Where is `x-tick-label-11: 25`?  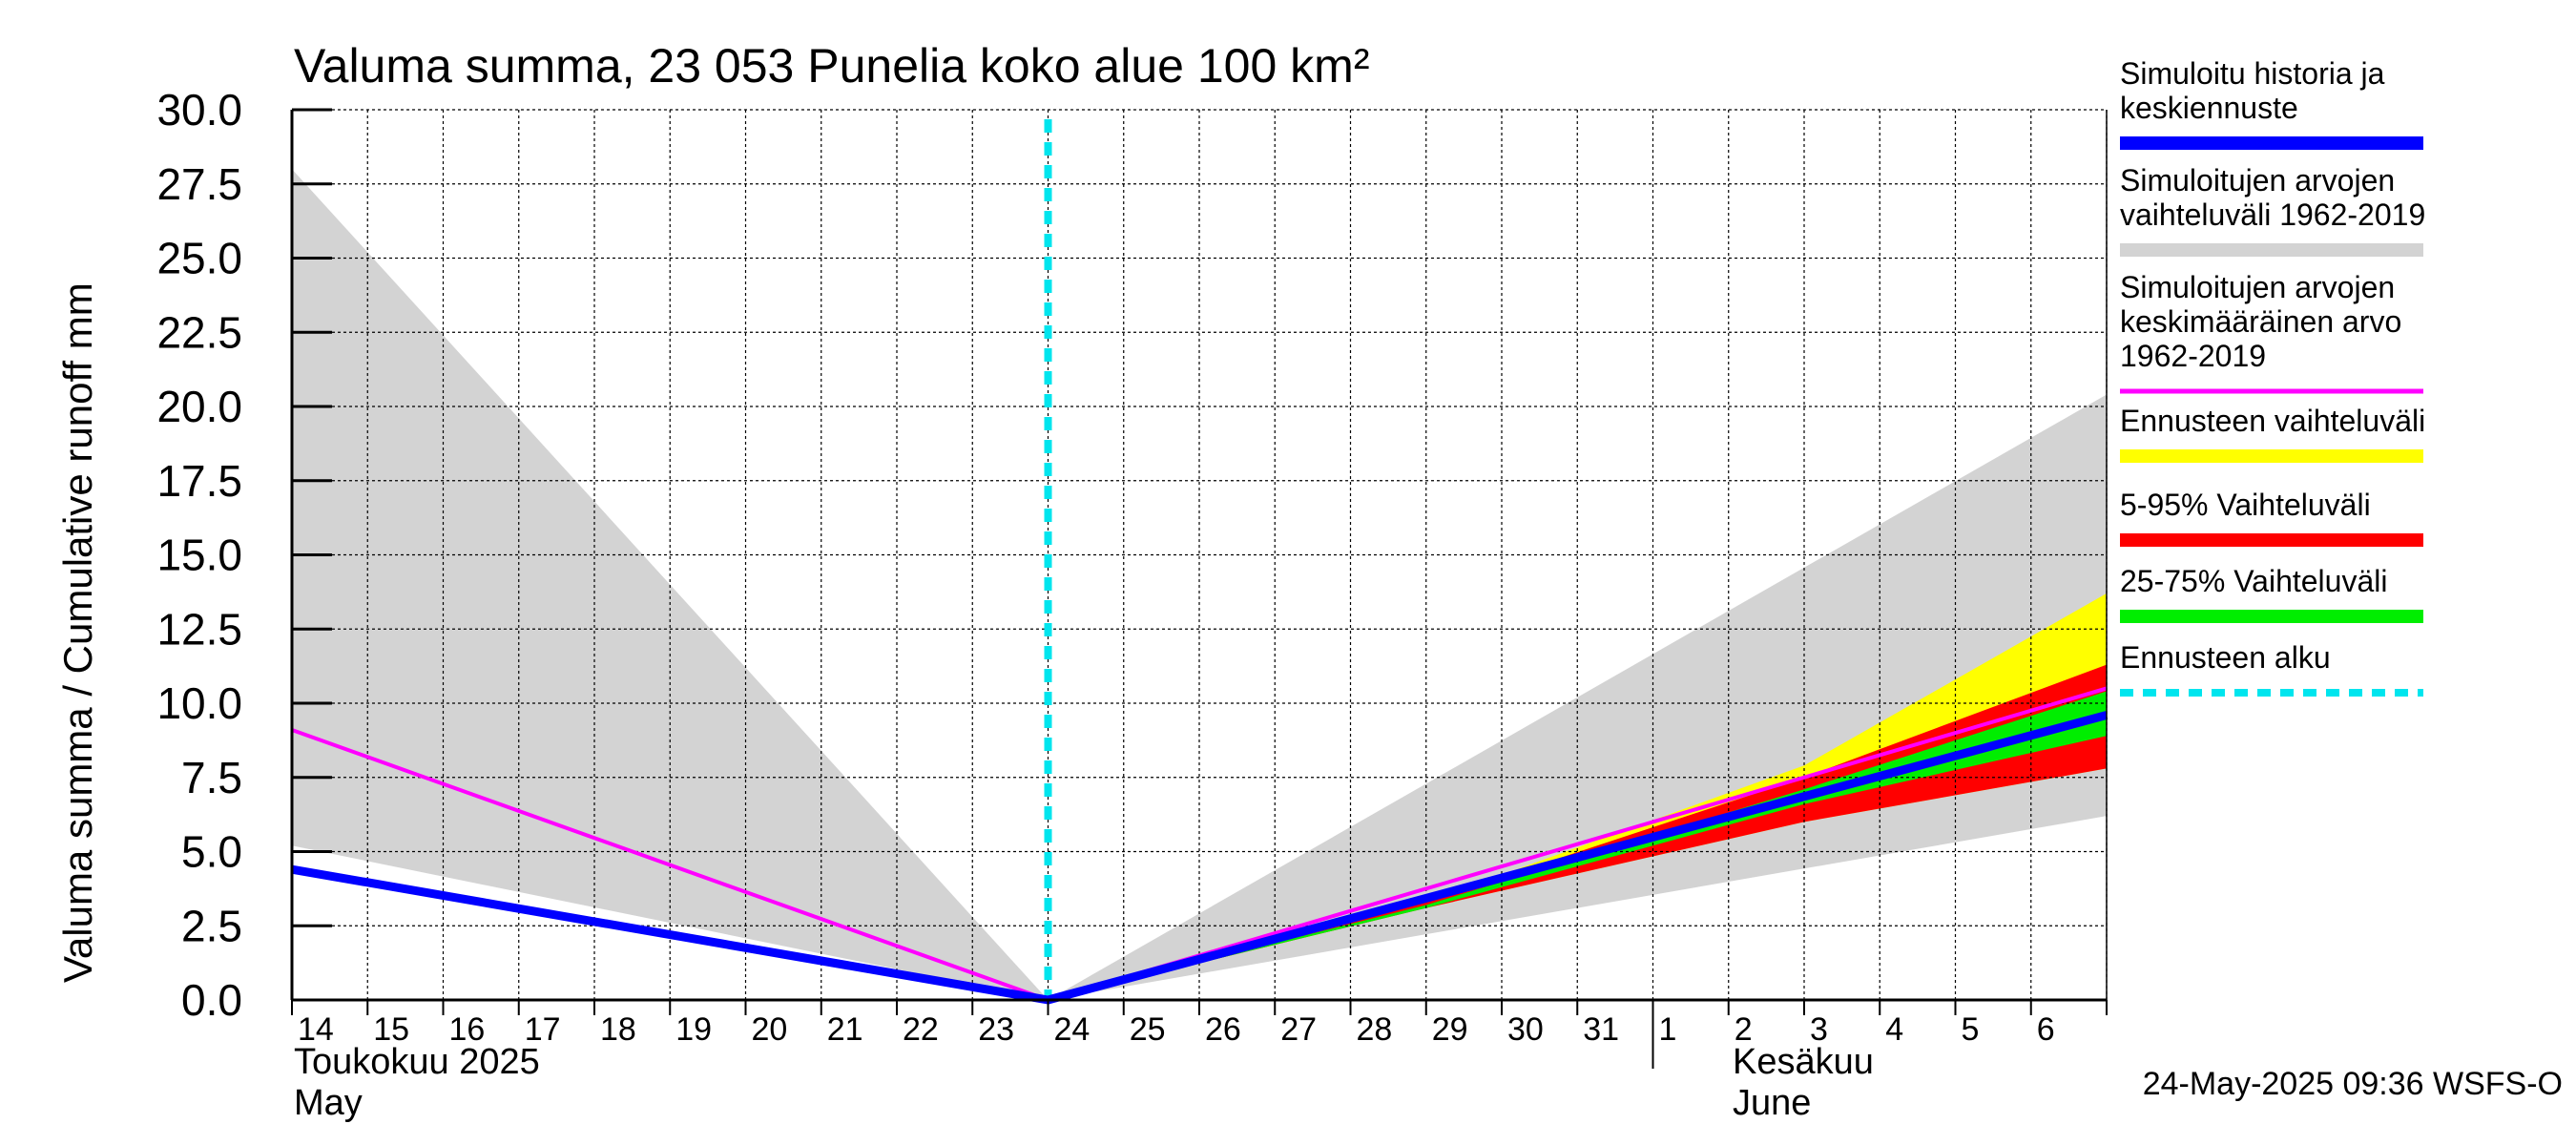 x-tick-label-11: 25 is located at coordinates (1148, 1029).